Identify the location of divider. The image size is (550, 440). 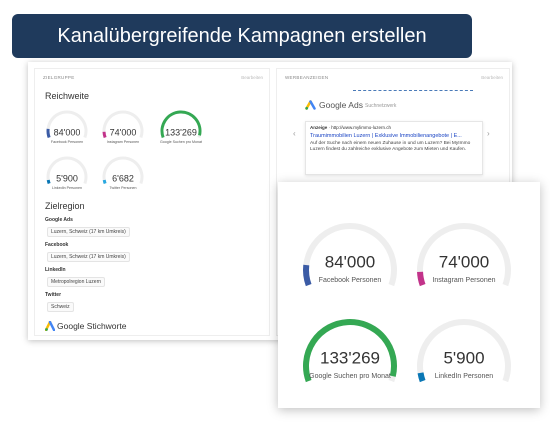
(413, 90).